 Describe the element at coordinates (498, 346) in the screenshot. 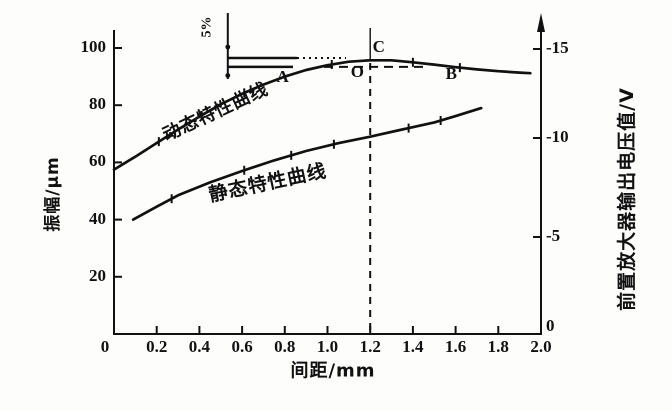

I see `x-tick-label: 1.8` at that location.